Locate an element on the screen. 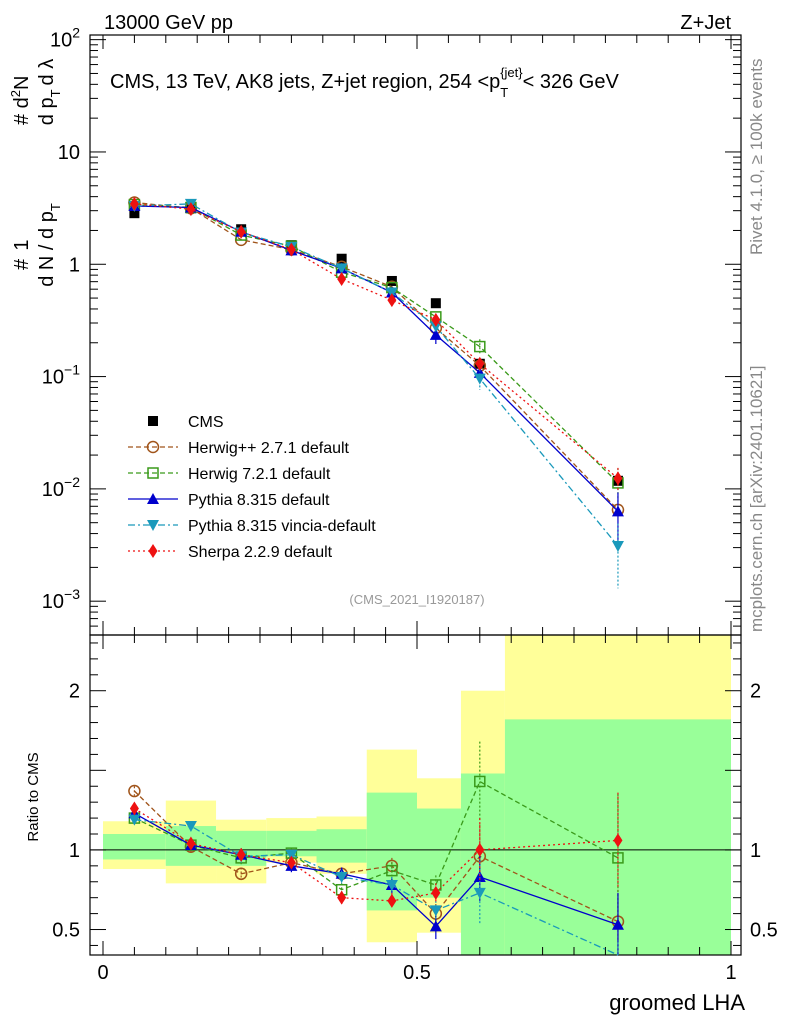  legend-label: Herwig++ 2.7.1 default is located at coordinates (269, 448).